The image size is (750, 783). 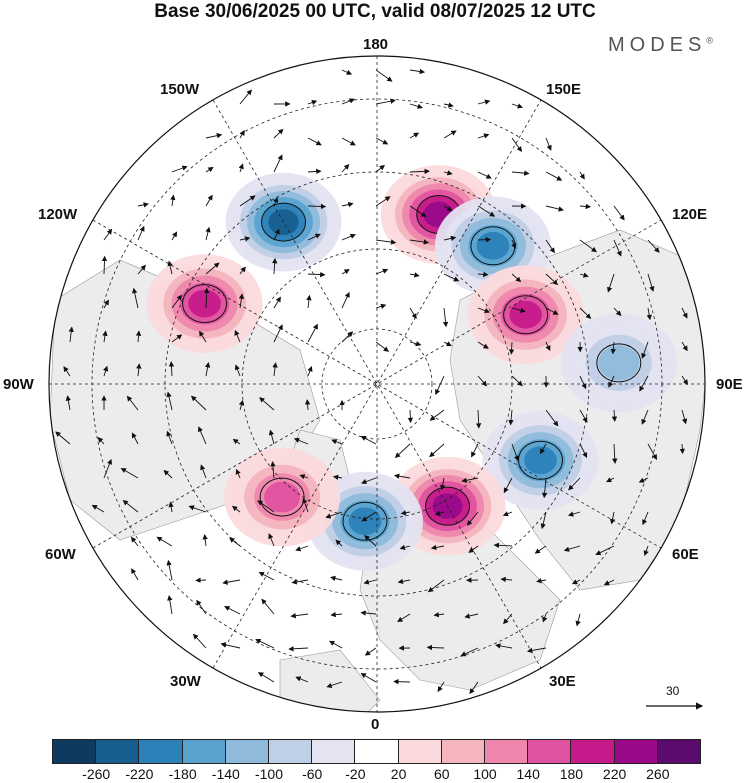 I want to click on colorbar-tick-label: -260, so click(x=96, y=774).